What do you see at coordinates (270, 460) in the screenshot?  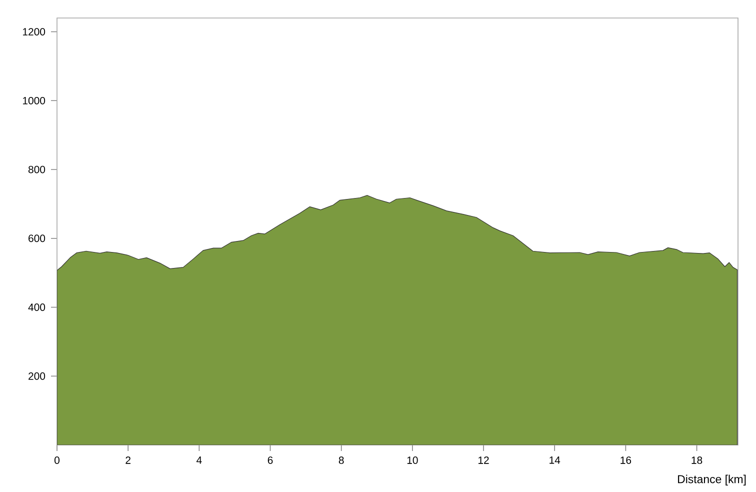 I see `x-tick-label: 6` at bounding box center [270, 460].